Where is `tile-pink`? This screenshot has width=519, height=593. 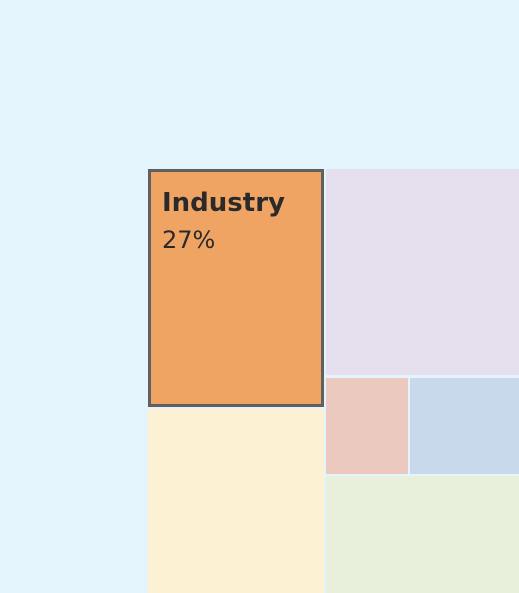 tile-pink is located at coordinates (367, 426).